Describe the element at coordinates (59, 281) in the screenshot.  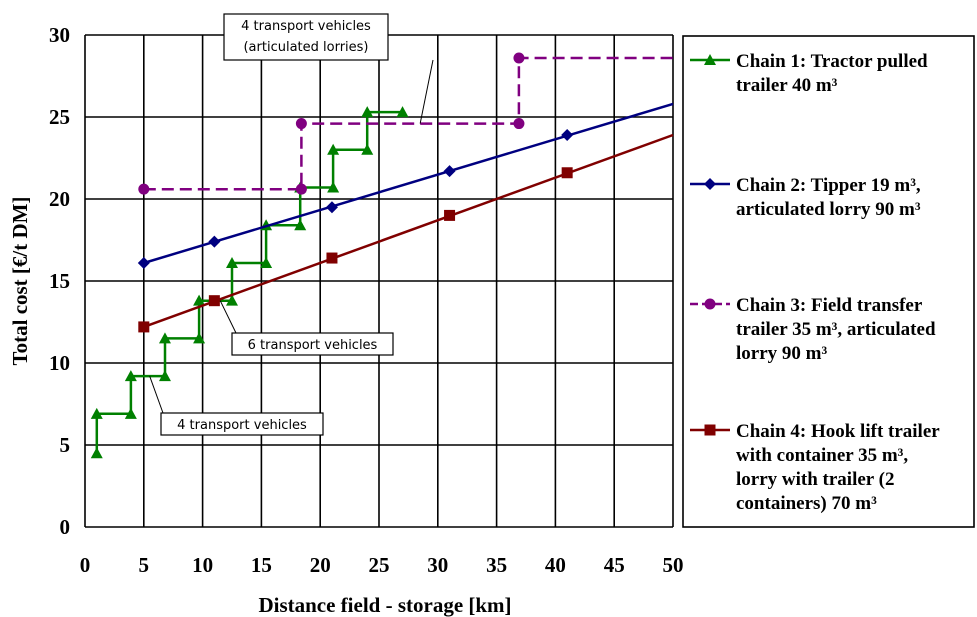
I see `y-tick-label: 15` at that location.